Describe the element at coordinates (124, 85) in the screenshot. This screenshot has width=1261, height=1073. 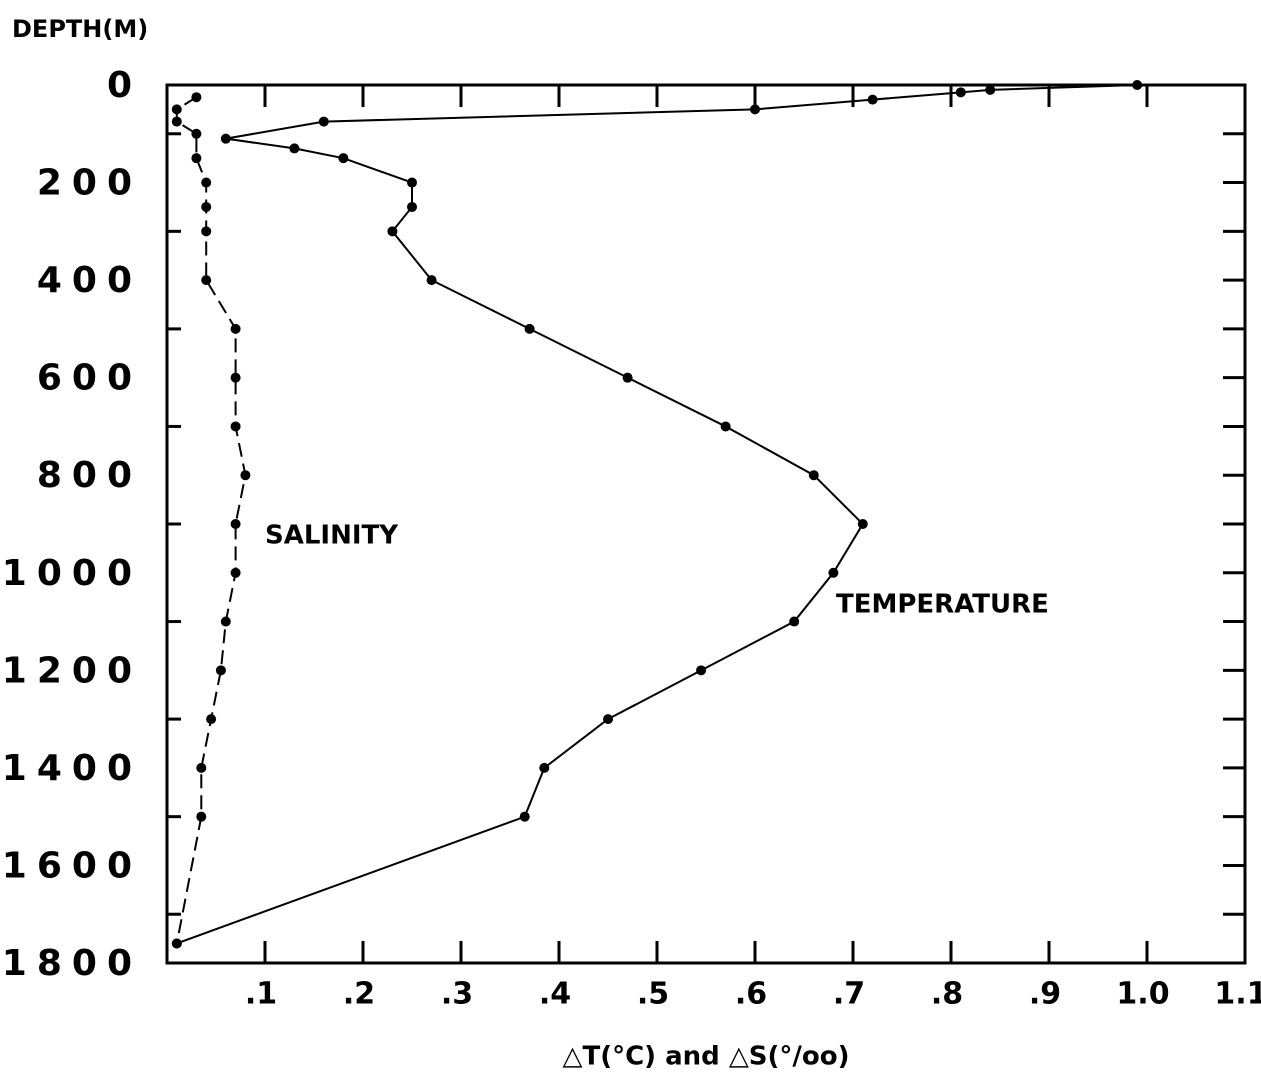
I see `y-tick-label: 0` at that location.